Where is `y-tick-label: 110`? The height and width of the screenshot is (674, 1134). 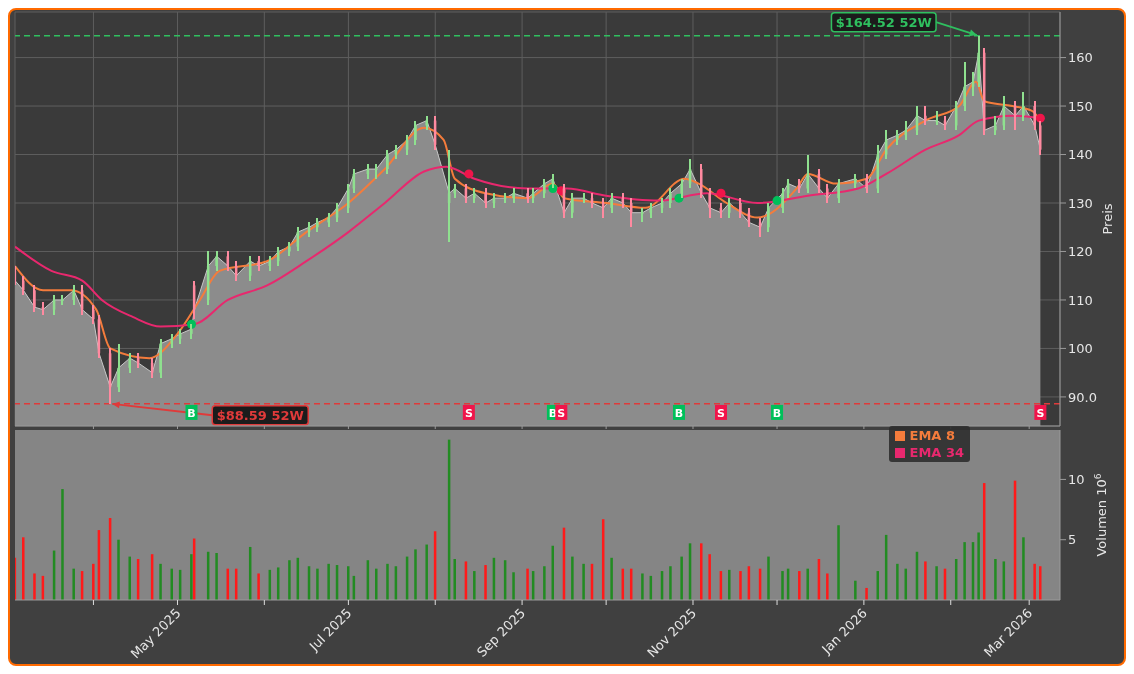
y-tick-label: 110 is located at coordinates (1080, 300).